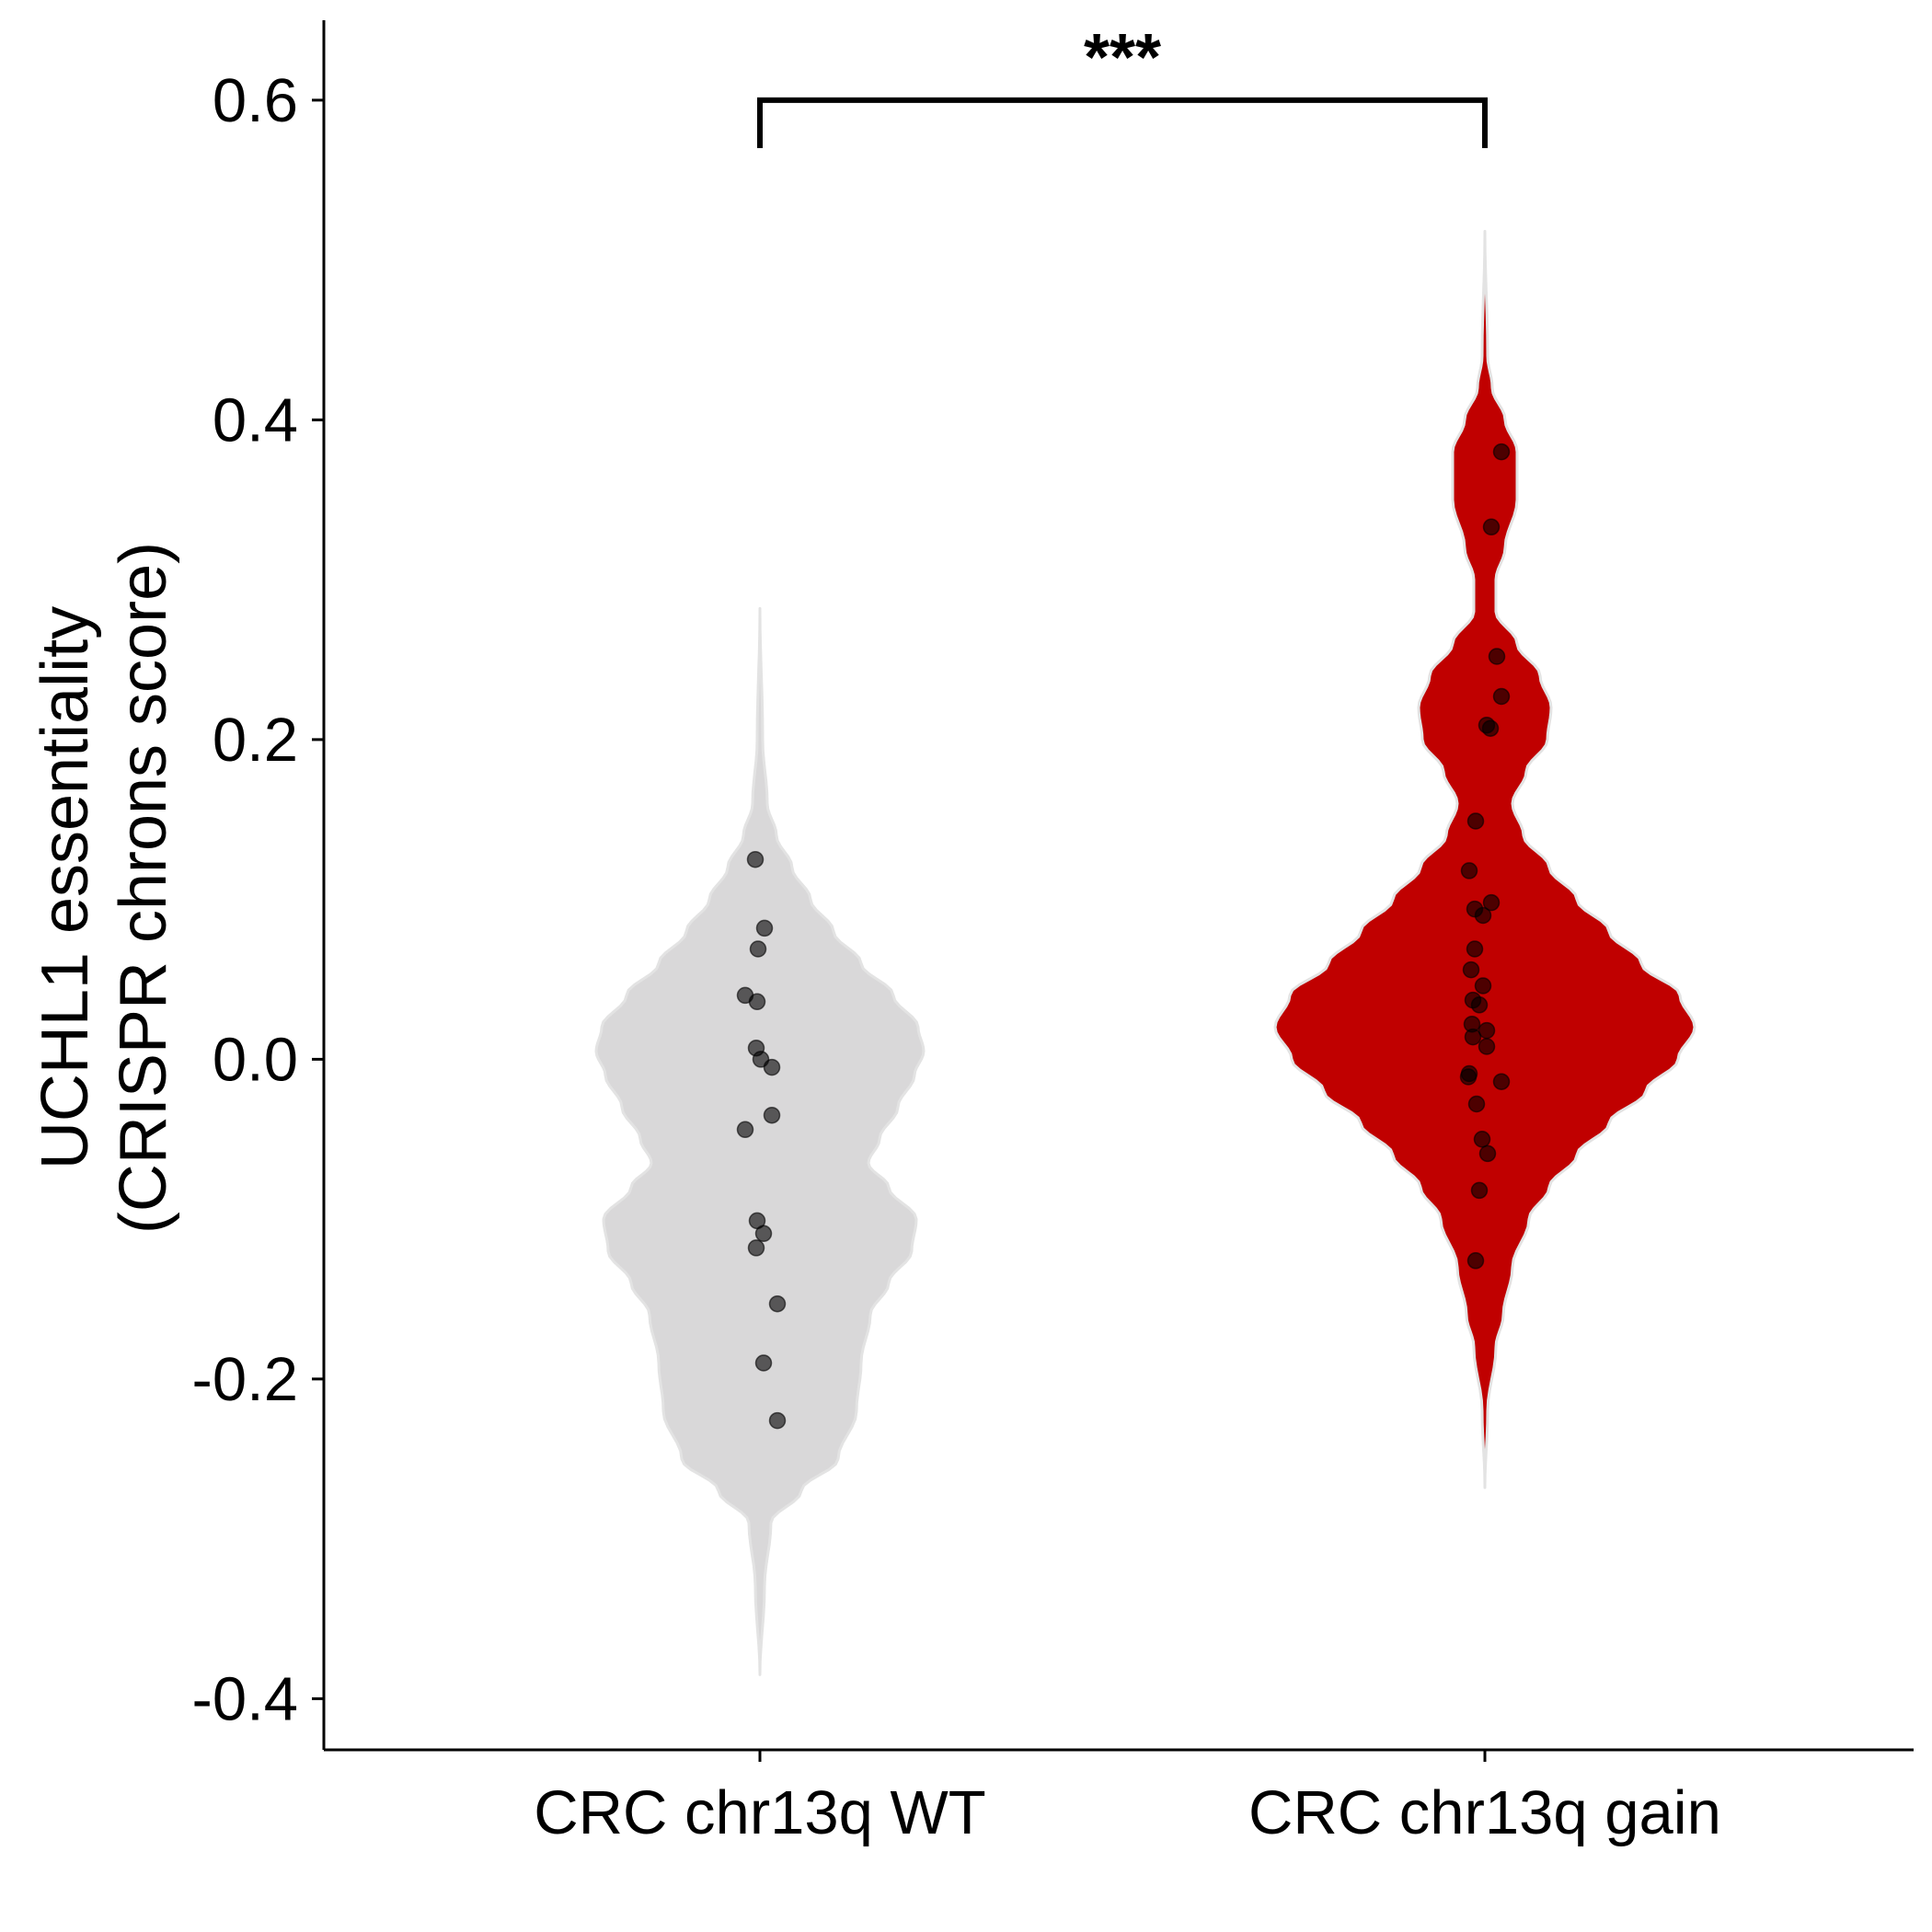  What do you see at coordinates (143, 888) in the screenshot?
I see `y-axis-title-line-2: (CRISPR chrons score)` at bounding box center [143, 888].